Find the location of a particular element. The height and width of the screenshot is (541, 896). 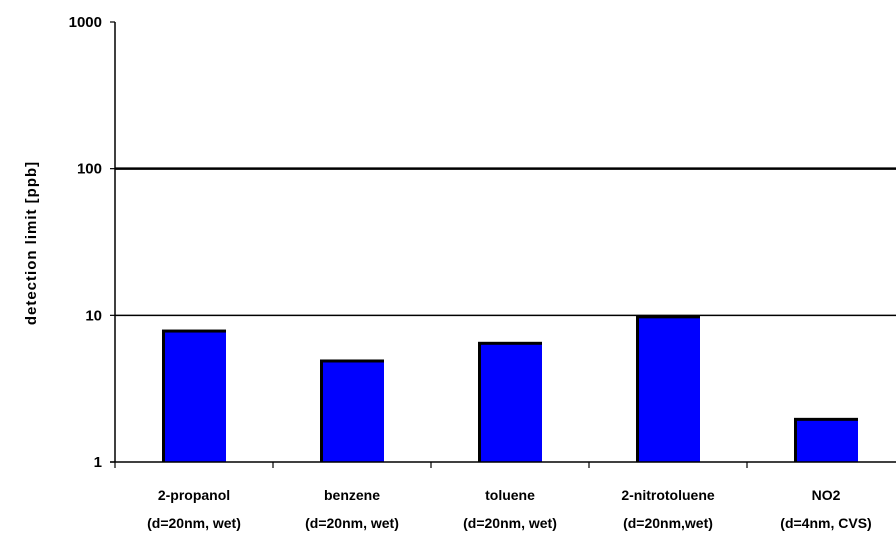

y-axis-title: detection limit [ppb] is located at coordinates (31, 243).